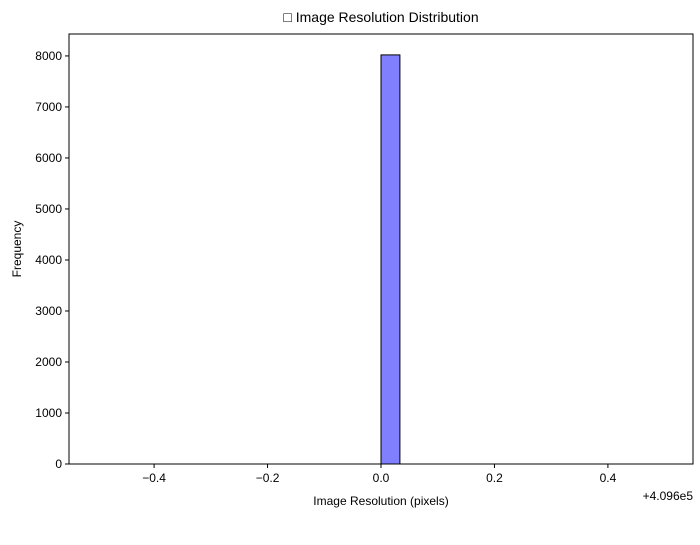  Describe the element at coordinates (48, 107) in the screenshot. I see `y-tick-label: 7000` at that location.